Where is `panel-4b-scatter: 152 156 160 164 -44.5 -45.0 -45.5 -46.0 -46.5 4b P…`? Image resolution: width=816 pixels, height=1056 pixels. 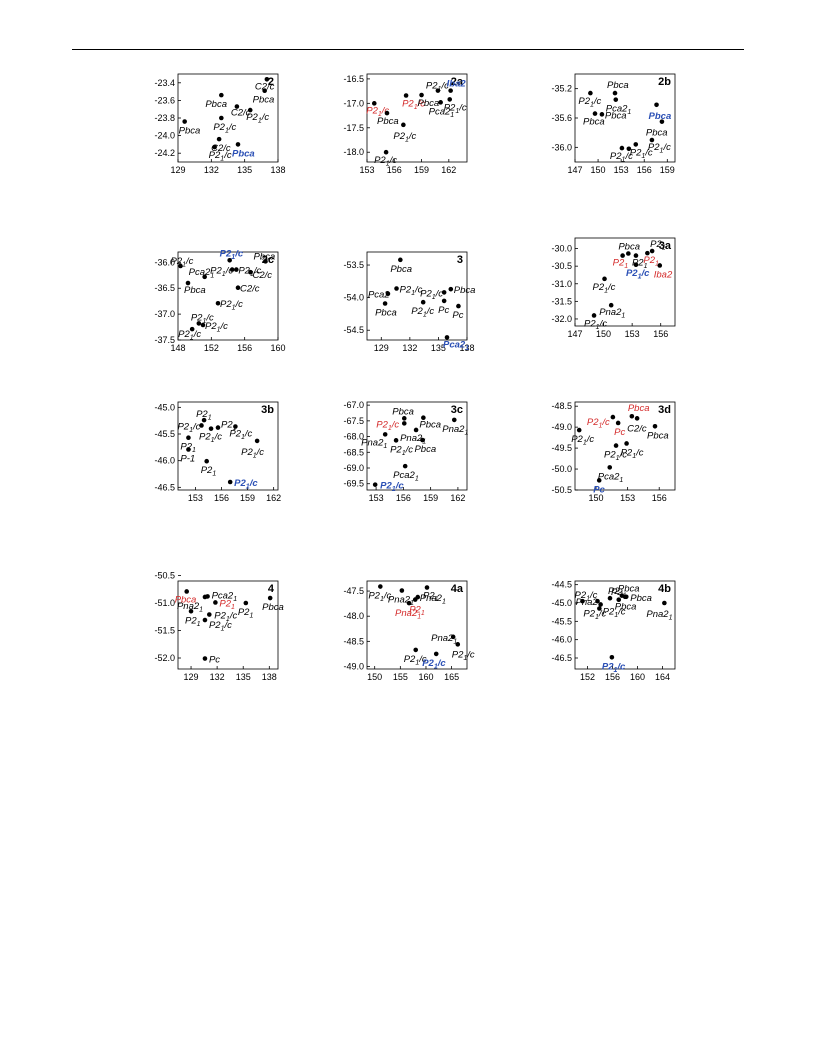
panel-4b-scatter: 152 156 160 164 -44.5 -45.0 -45.5 -46.0 -46.5 4b P… is located at coordinates (613, 631).